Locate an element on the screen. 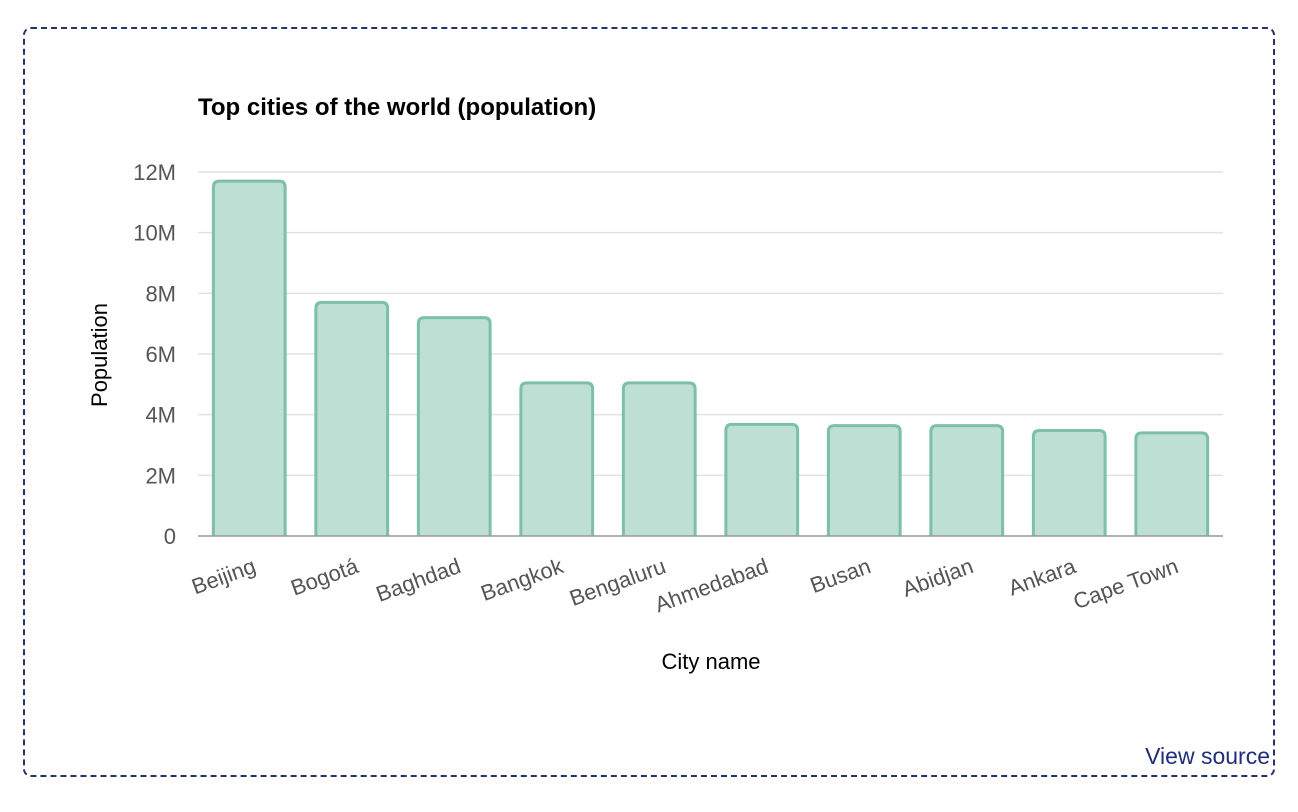 The height and width of the screenshot is (812, 1298). x-tick-label: Busan is located at coordinates (840, 575).